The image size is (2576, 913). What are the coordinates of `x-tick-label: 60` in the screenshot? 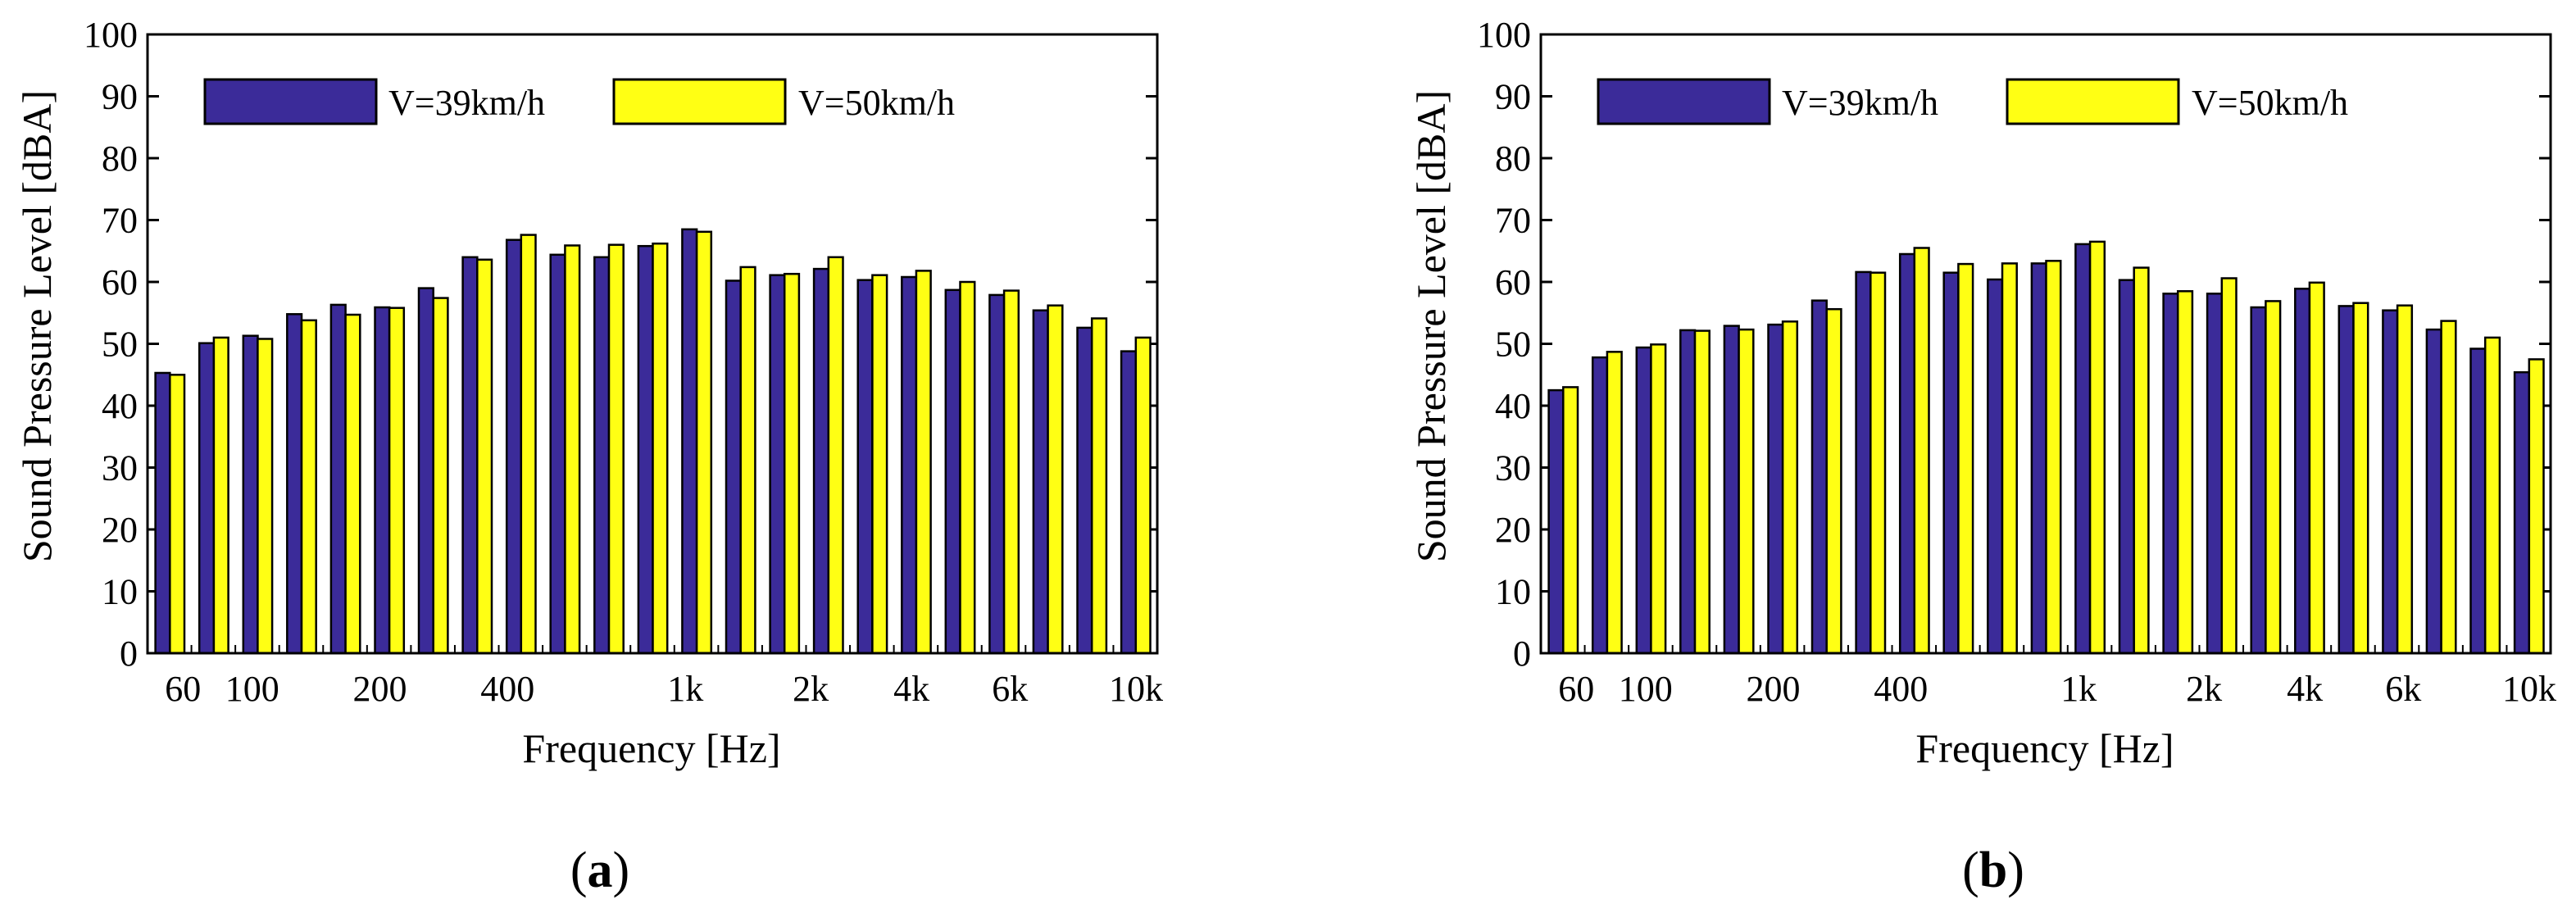 It's located at (183, 689).